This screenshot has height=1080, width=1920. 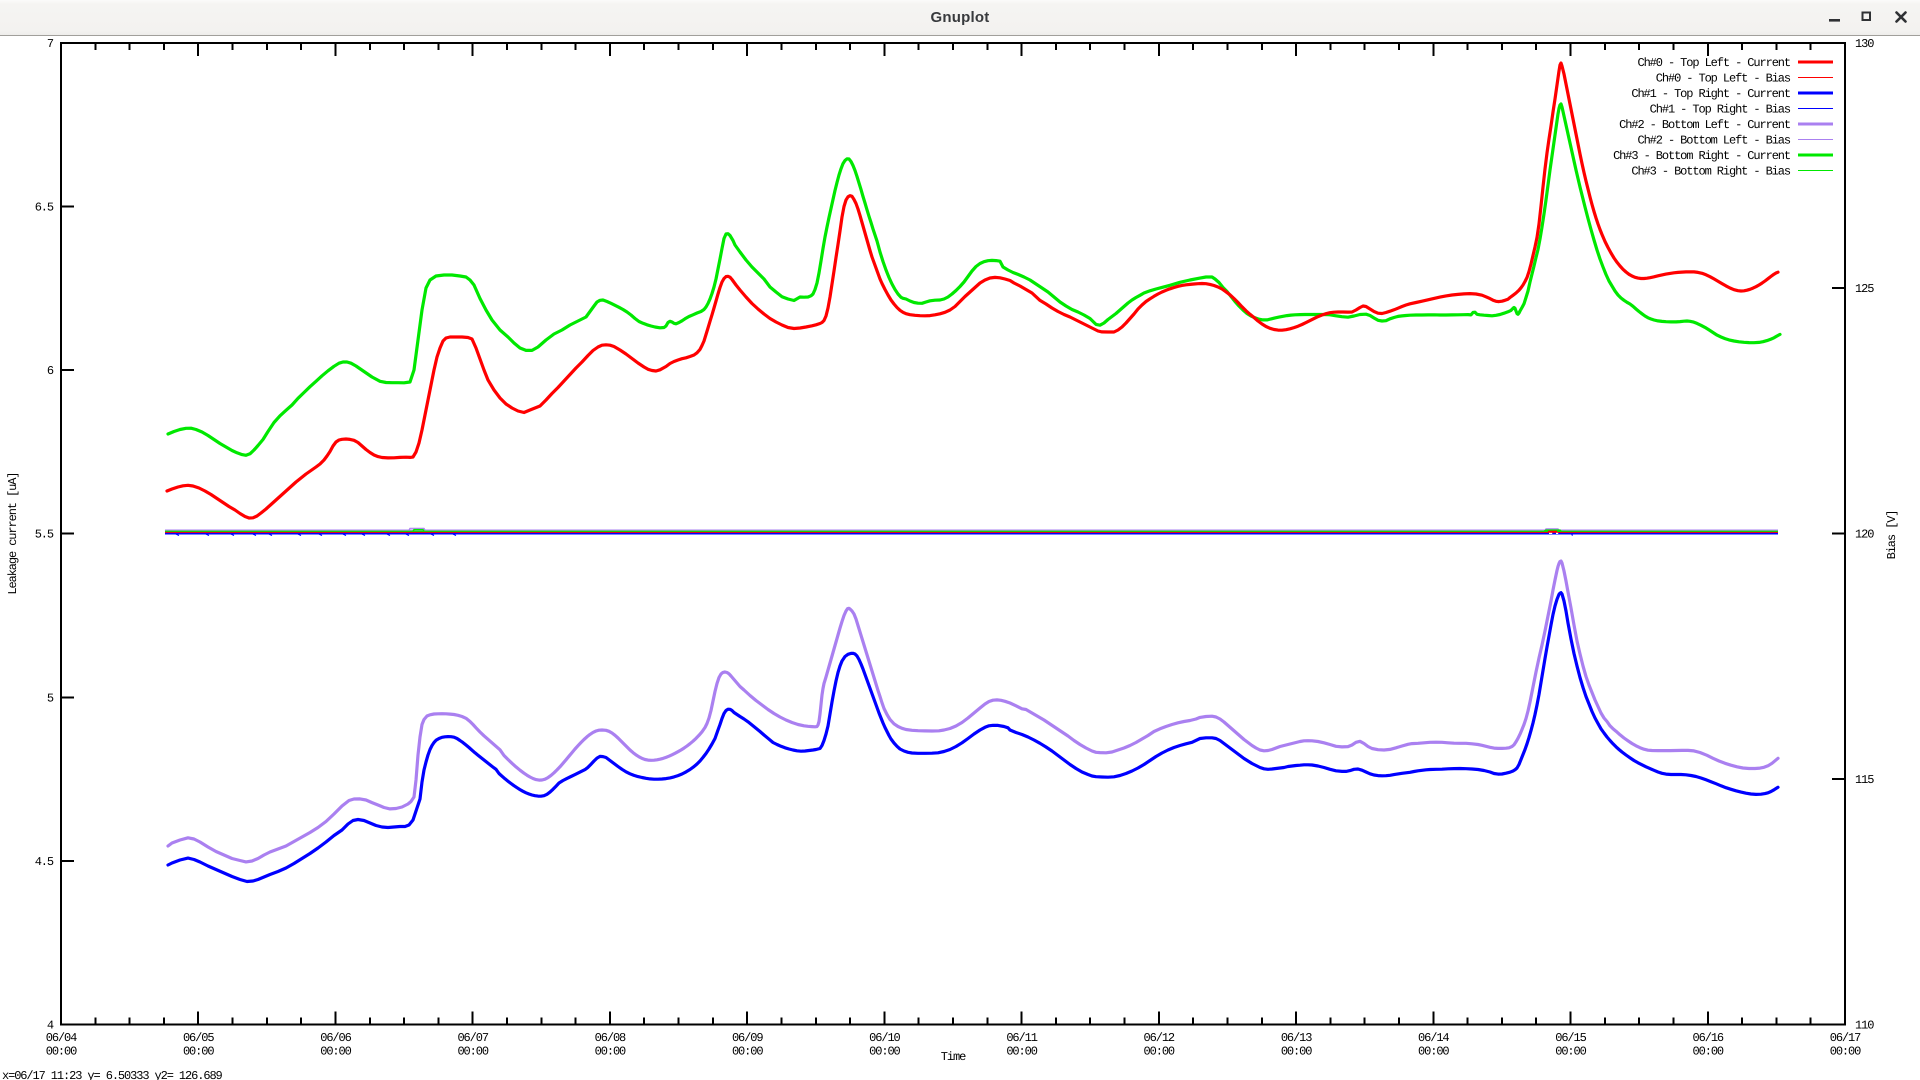 I want to click on svg-text: 06/09, so click(x=747, y=1038).